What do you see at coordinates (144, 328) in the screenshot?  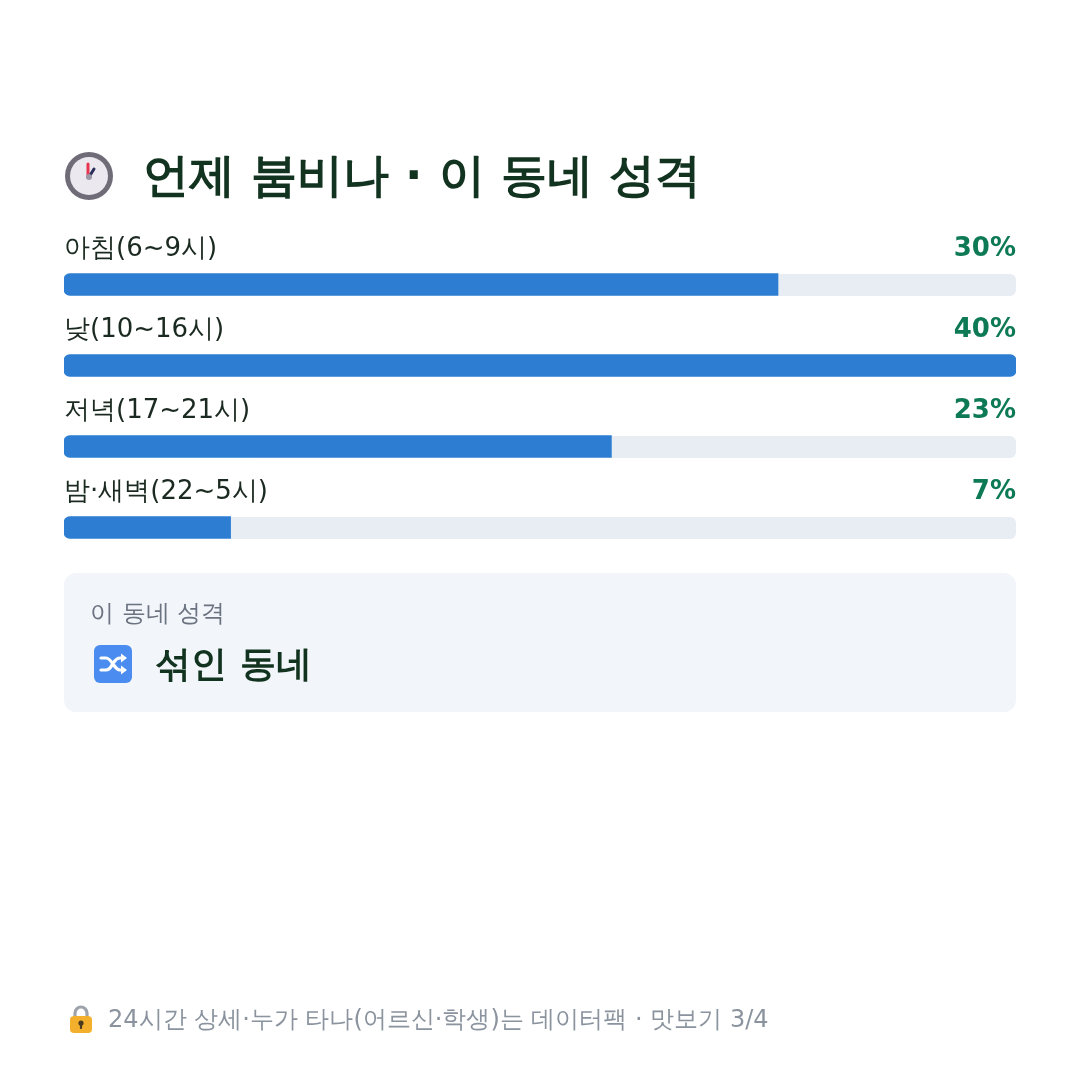 I see `y-tick-label: 낮(10~16시)` at bounding box center [144, 328].